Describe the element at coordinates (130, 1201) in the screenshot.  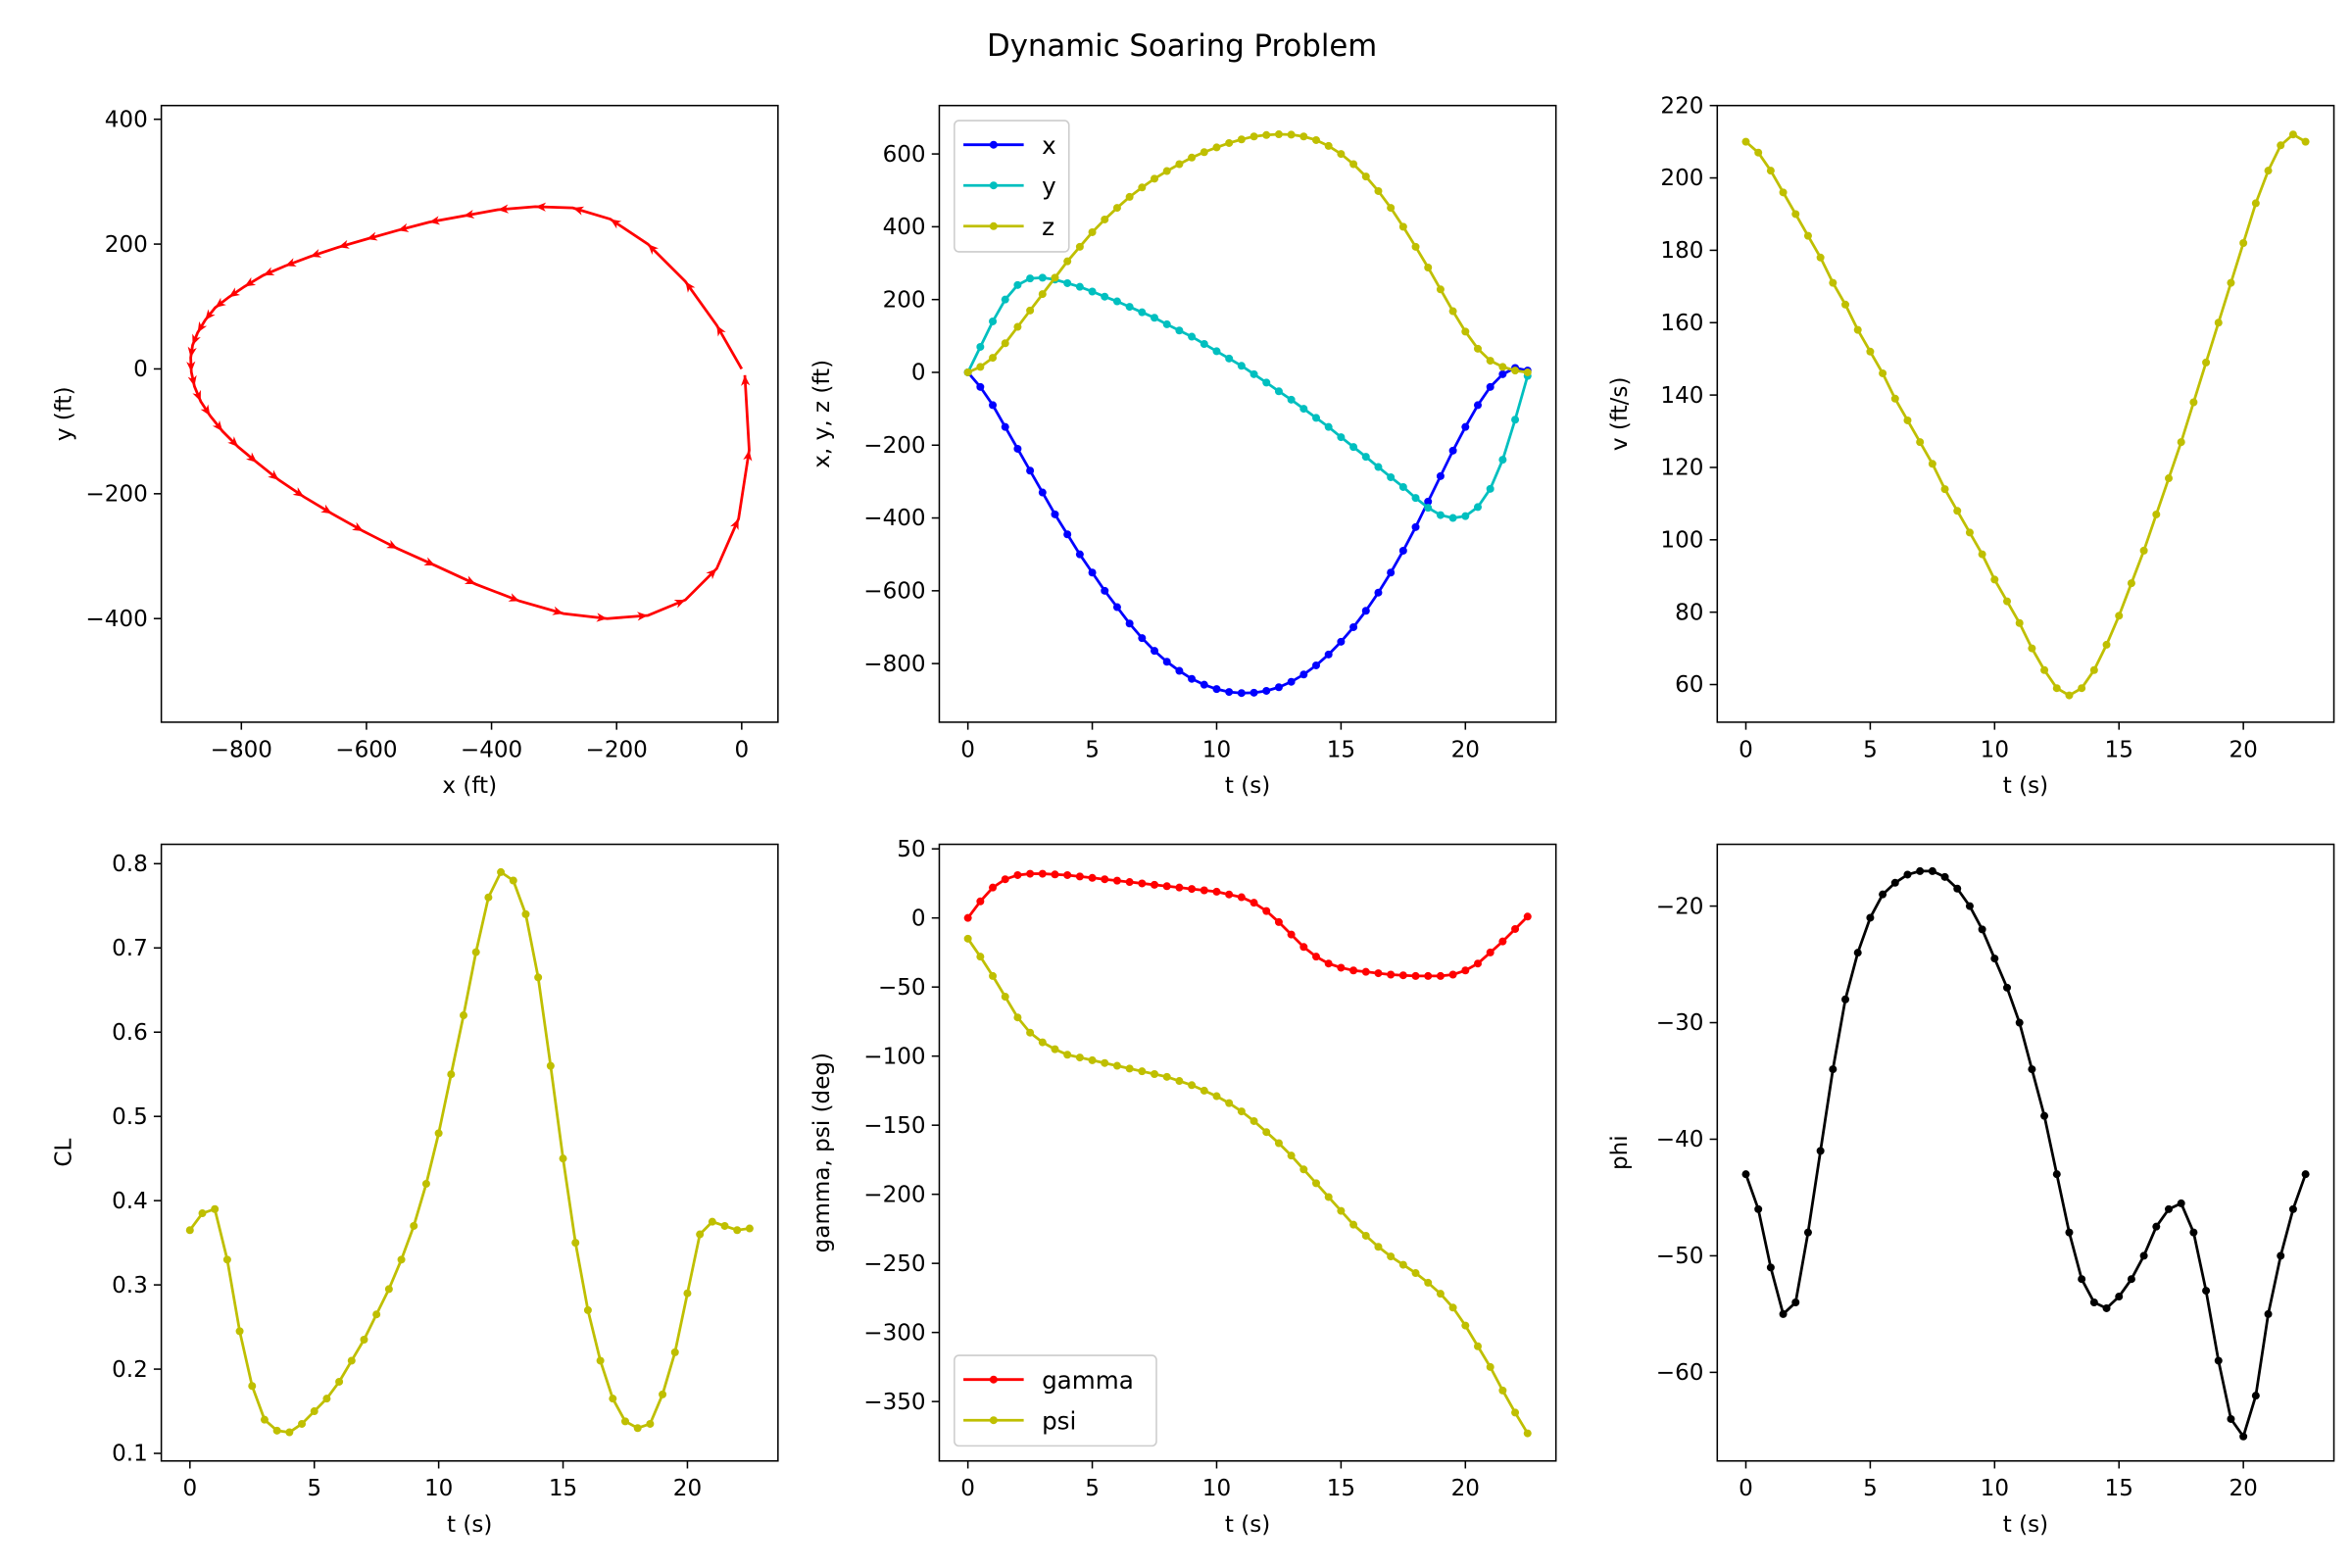
I see `y-tick-label: 0.4` at that location.